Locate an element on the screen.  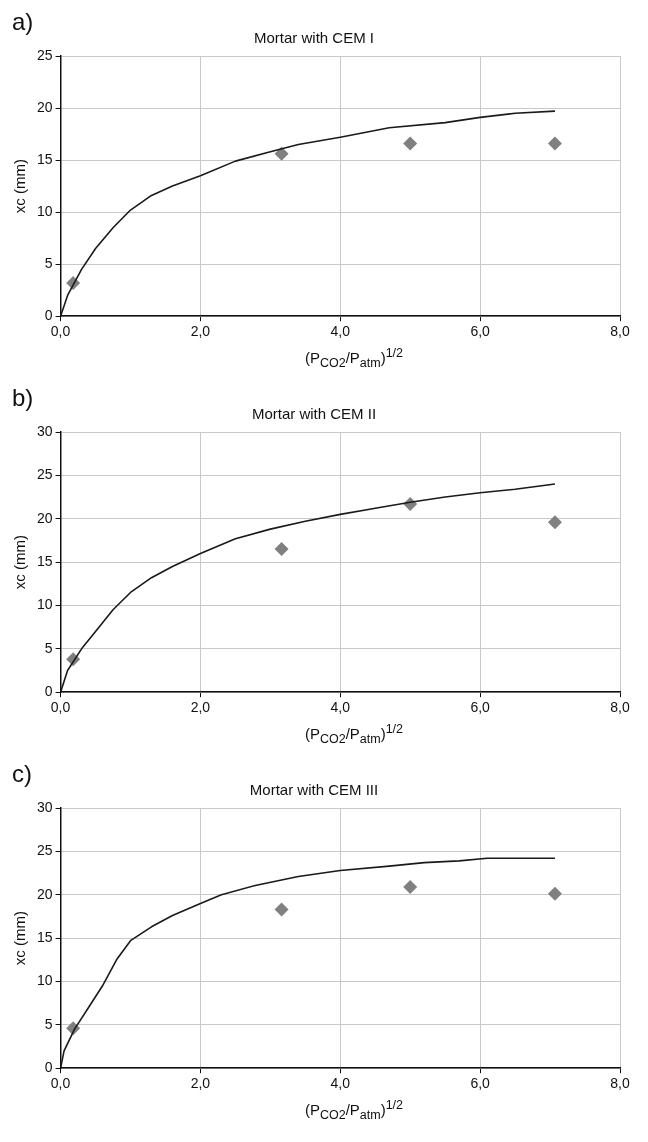
chart-title: Mortar with CEM I is located at coordinates (314, 38).